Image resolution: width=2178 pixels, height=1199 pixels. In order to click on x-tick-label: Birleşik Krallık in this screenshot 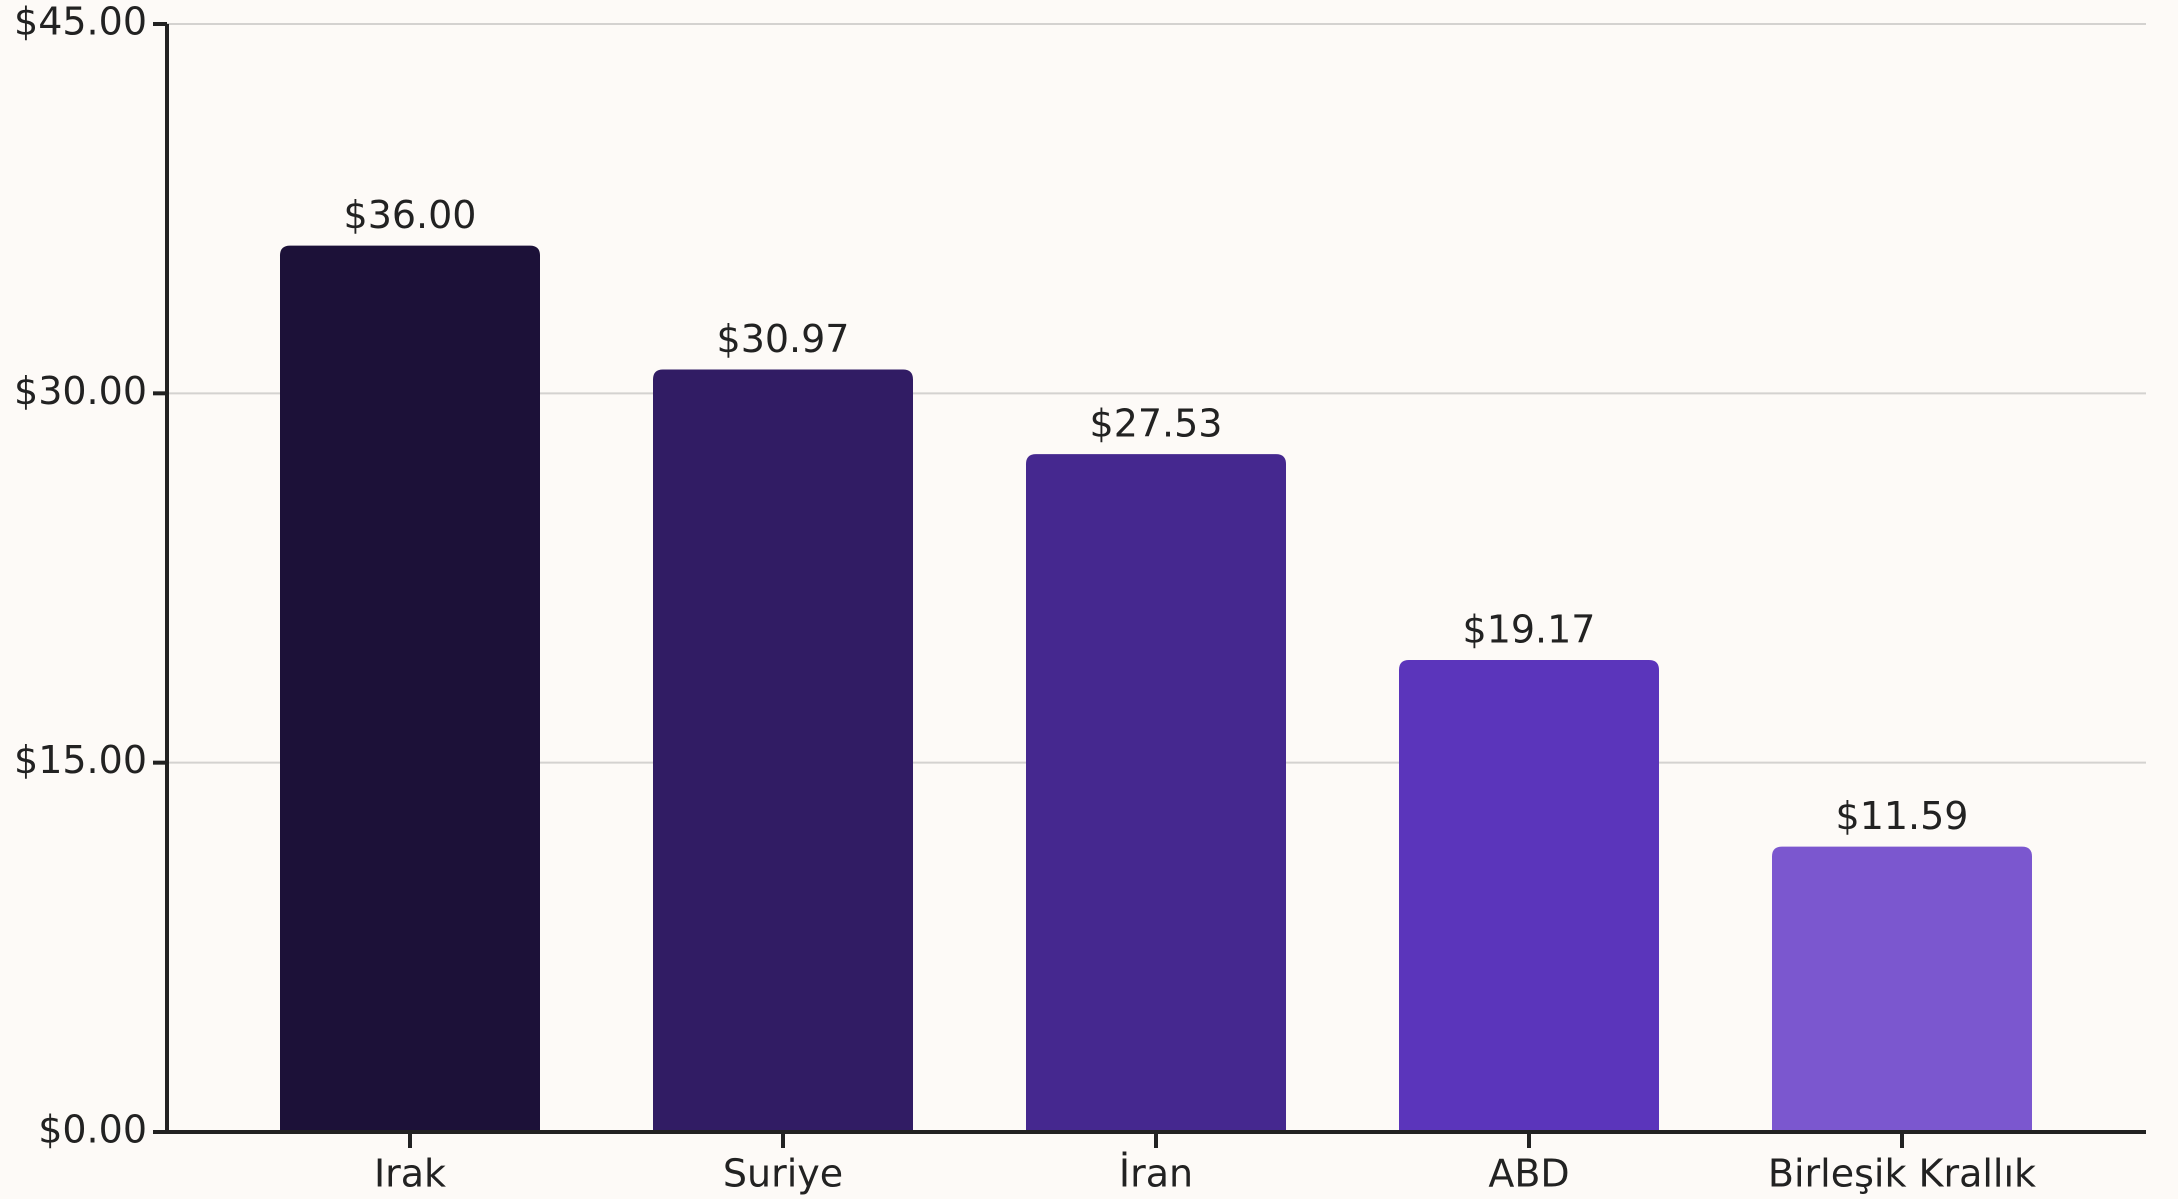, I will do `click(1902, 1174)`.